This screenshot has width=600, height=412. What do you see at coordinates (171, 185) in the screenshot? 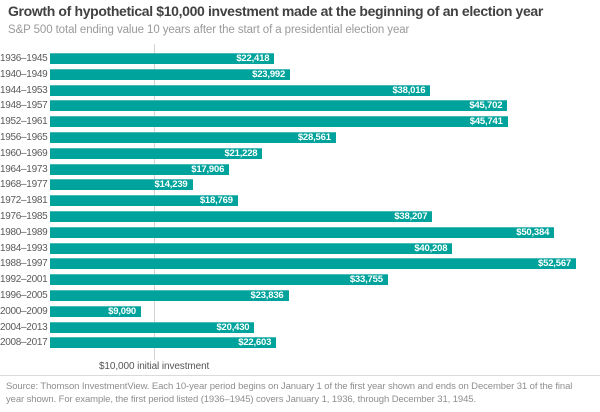
I see `bar-value-label: $14,239` at bounding box center [171, 185].